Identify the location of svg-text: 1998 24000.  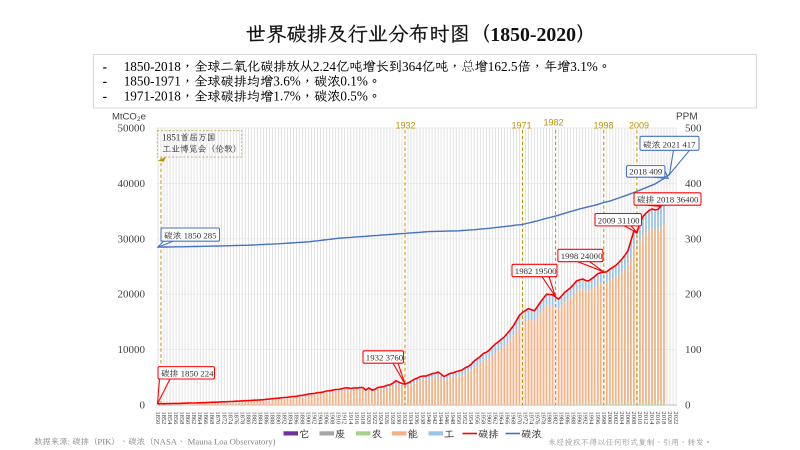
(582, 256).